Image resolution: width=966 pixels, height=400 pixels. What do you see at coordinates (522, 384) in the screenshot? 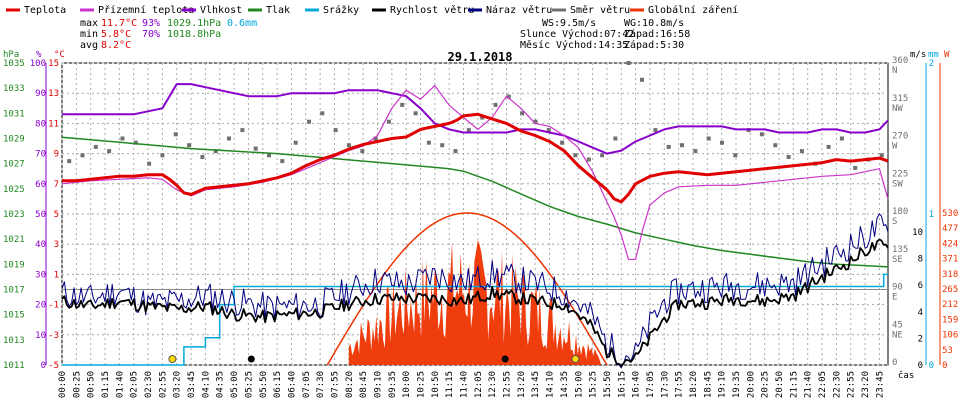
I see `x-tick-label: 13:20` at bounding box center [522, 384].